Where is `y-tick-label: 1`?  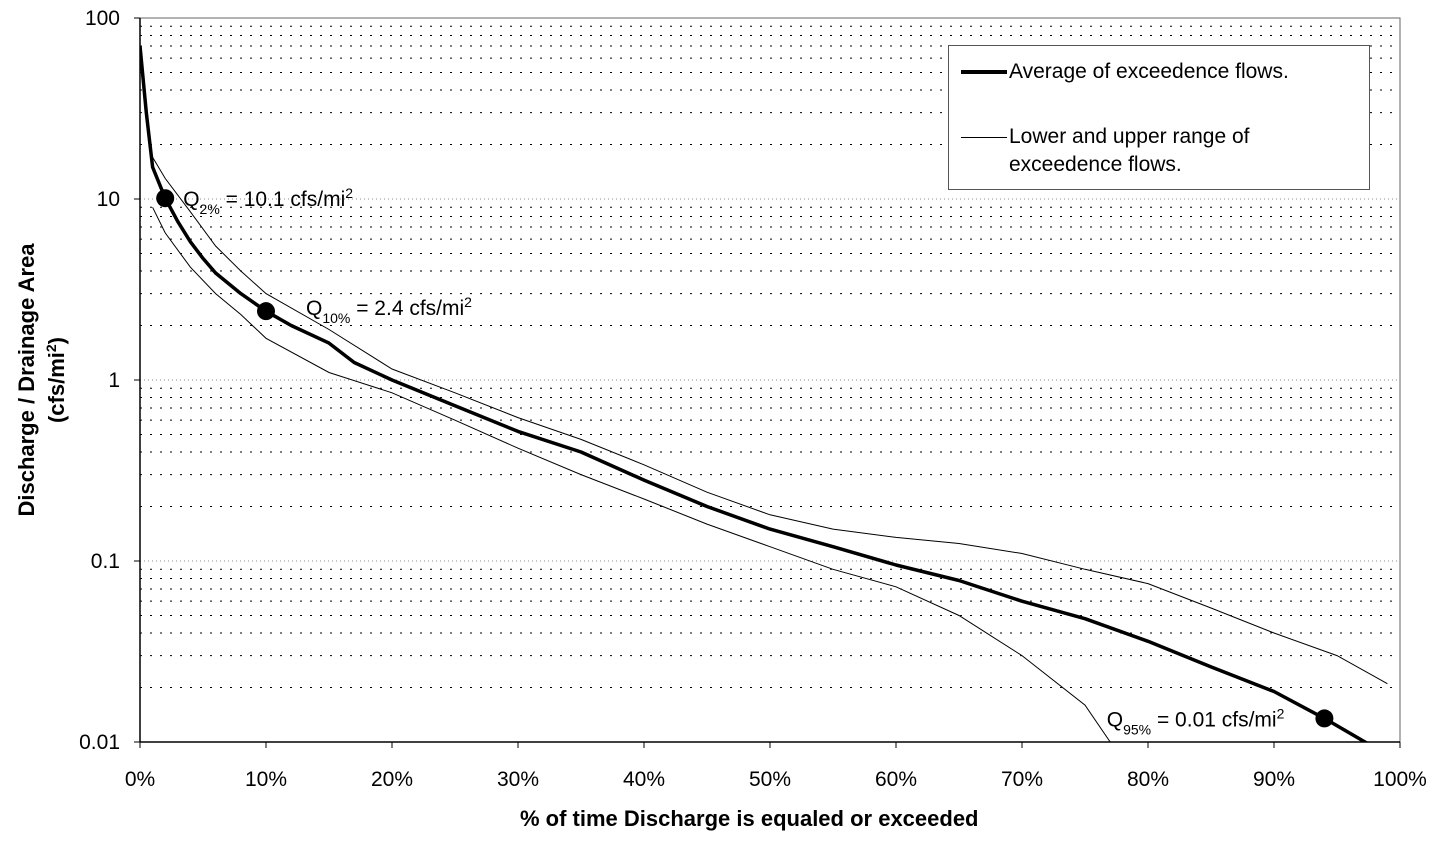
y-tick-label: 1 is located at coordinates (114, 380).